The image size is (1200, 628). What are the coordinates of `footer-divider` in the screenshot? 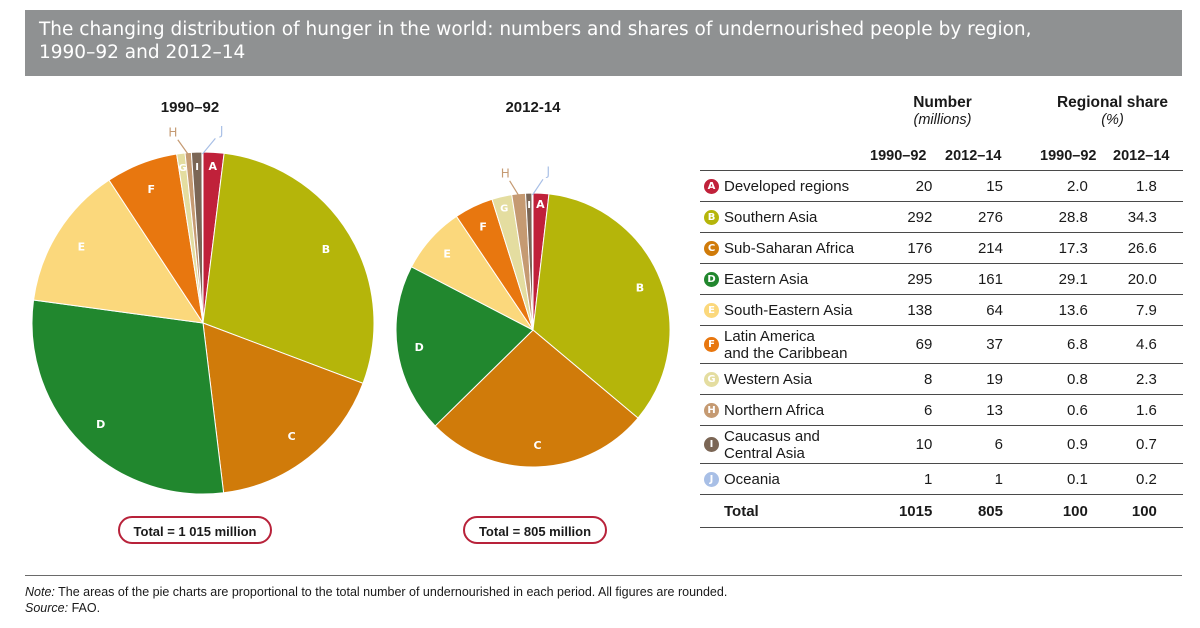 It's located at (603, 575).